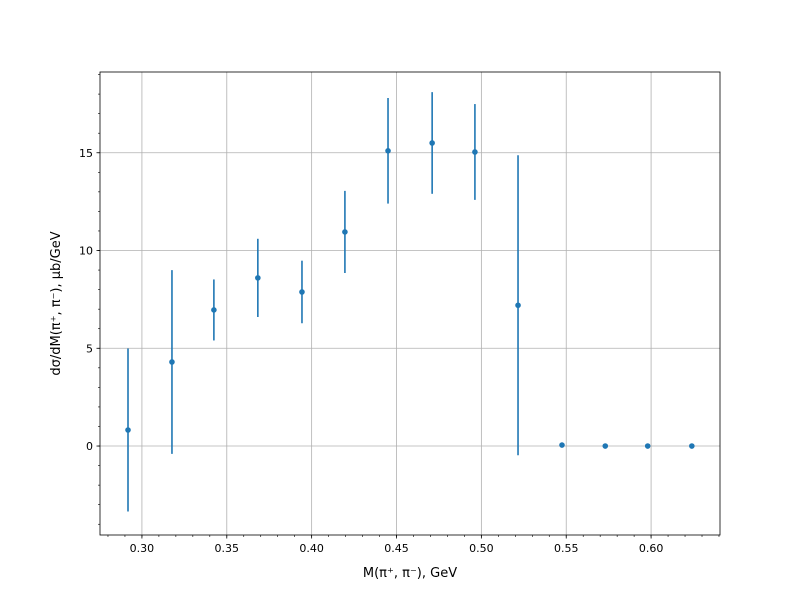  I want to click on x-tick-label: 0.55, so click(566, 548).